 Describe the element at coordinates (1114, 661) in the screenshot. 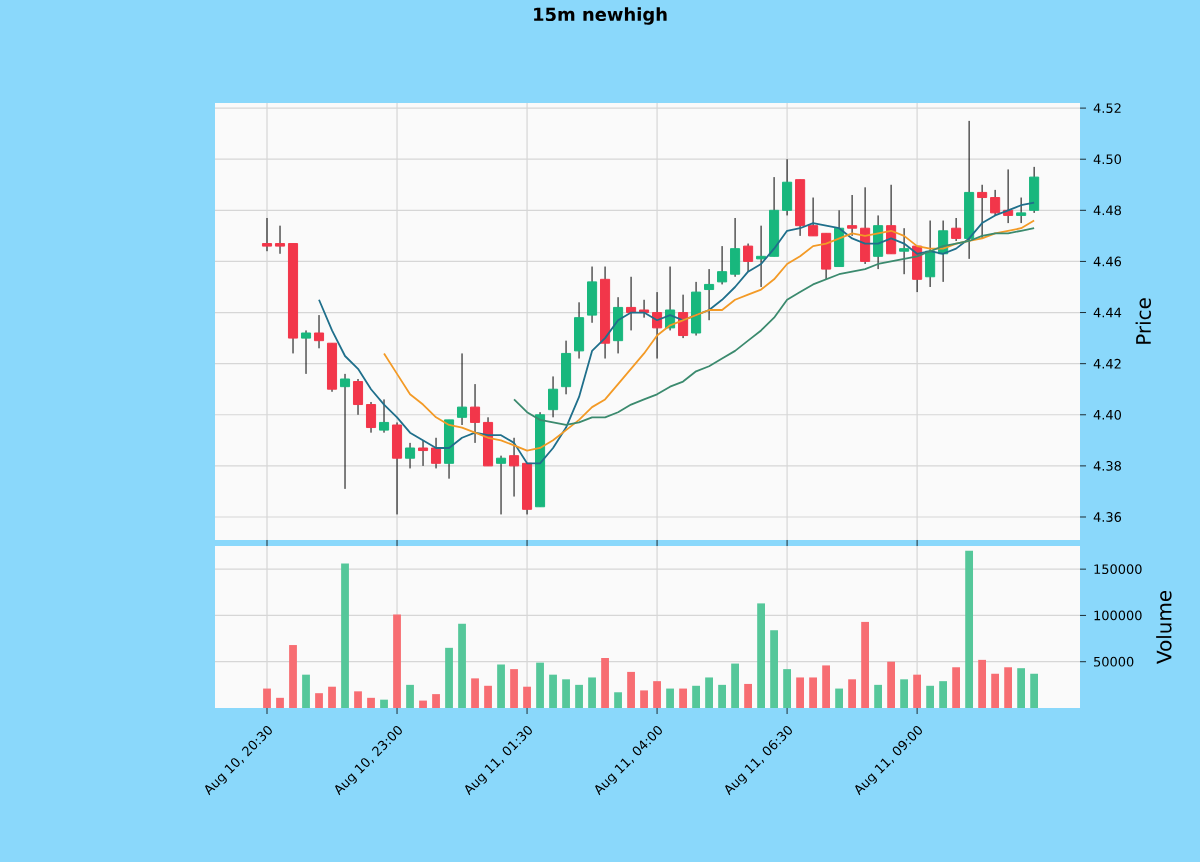

I see `y-tick-label: 50000` at that location.